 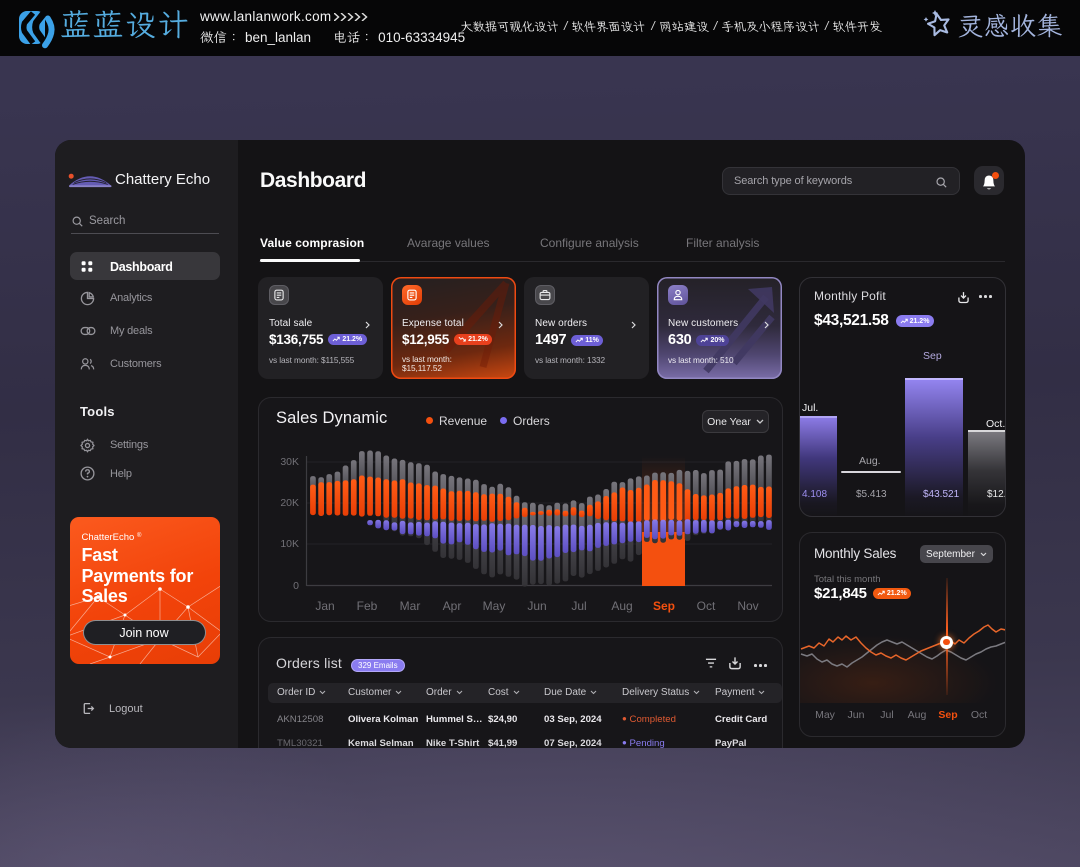 I want to click on svg-text: Aug, so click(x=621, y=606).